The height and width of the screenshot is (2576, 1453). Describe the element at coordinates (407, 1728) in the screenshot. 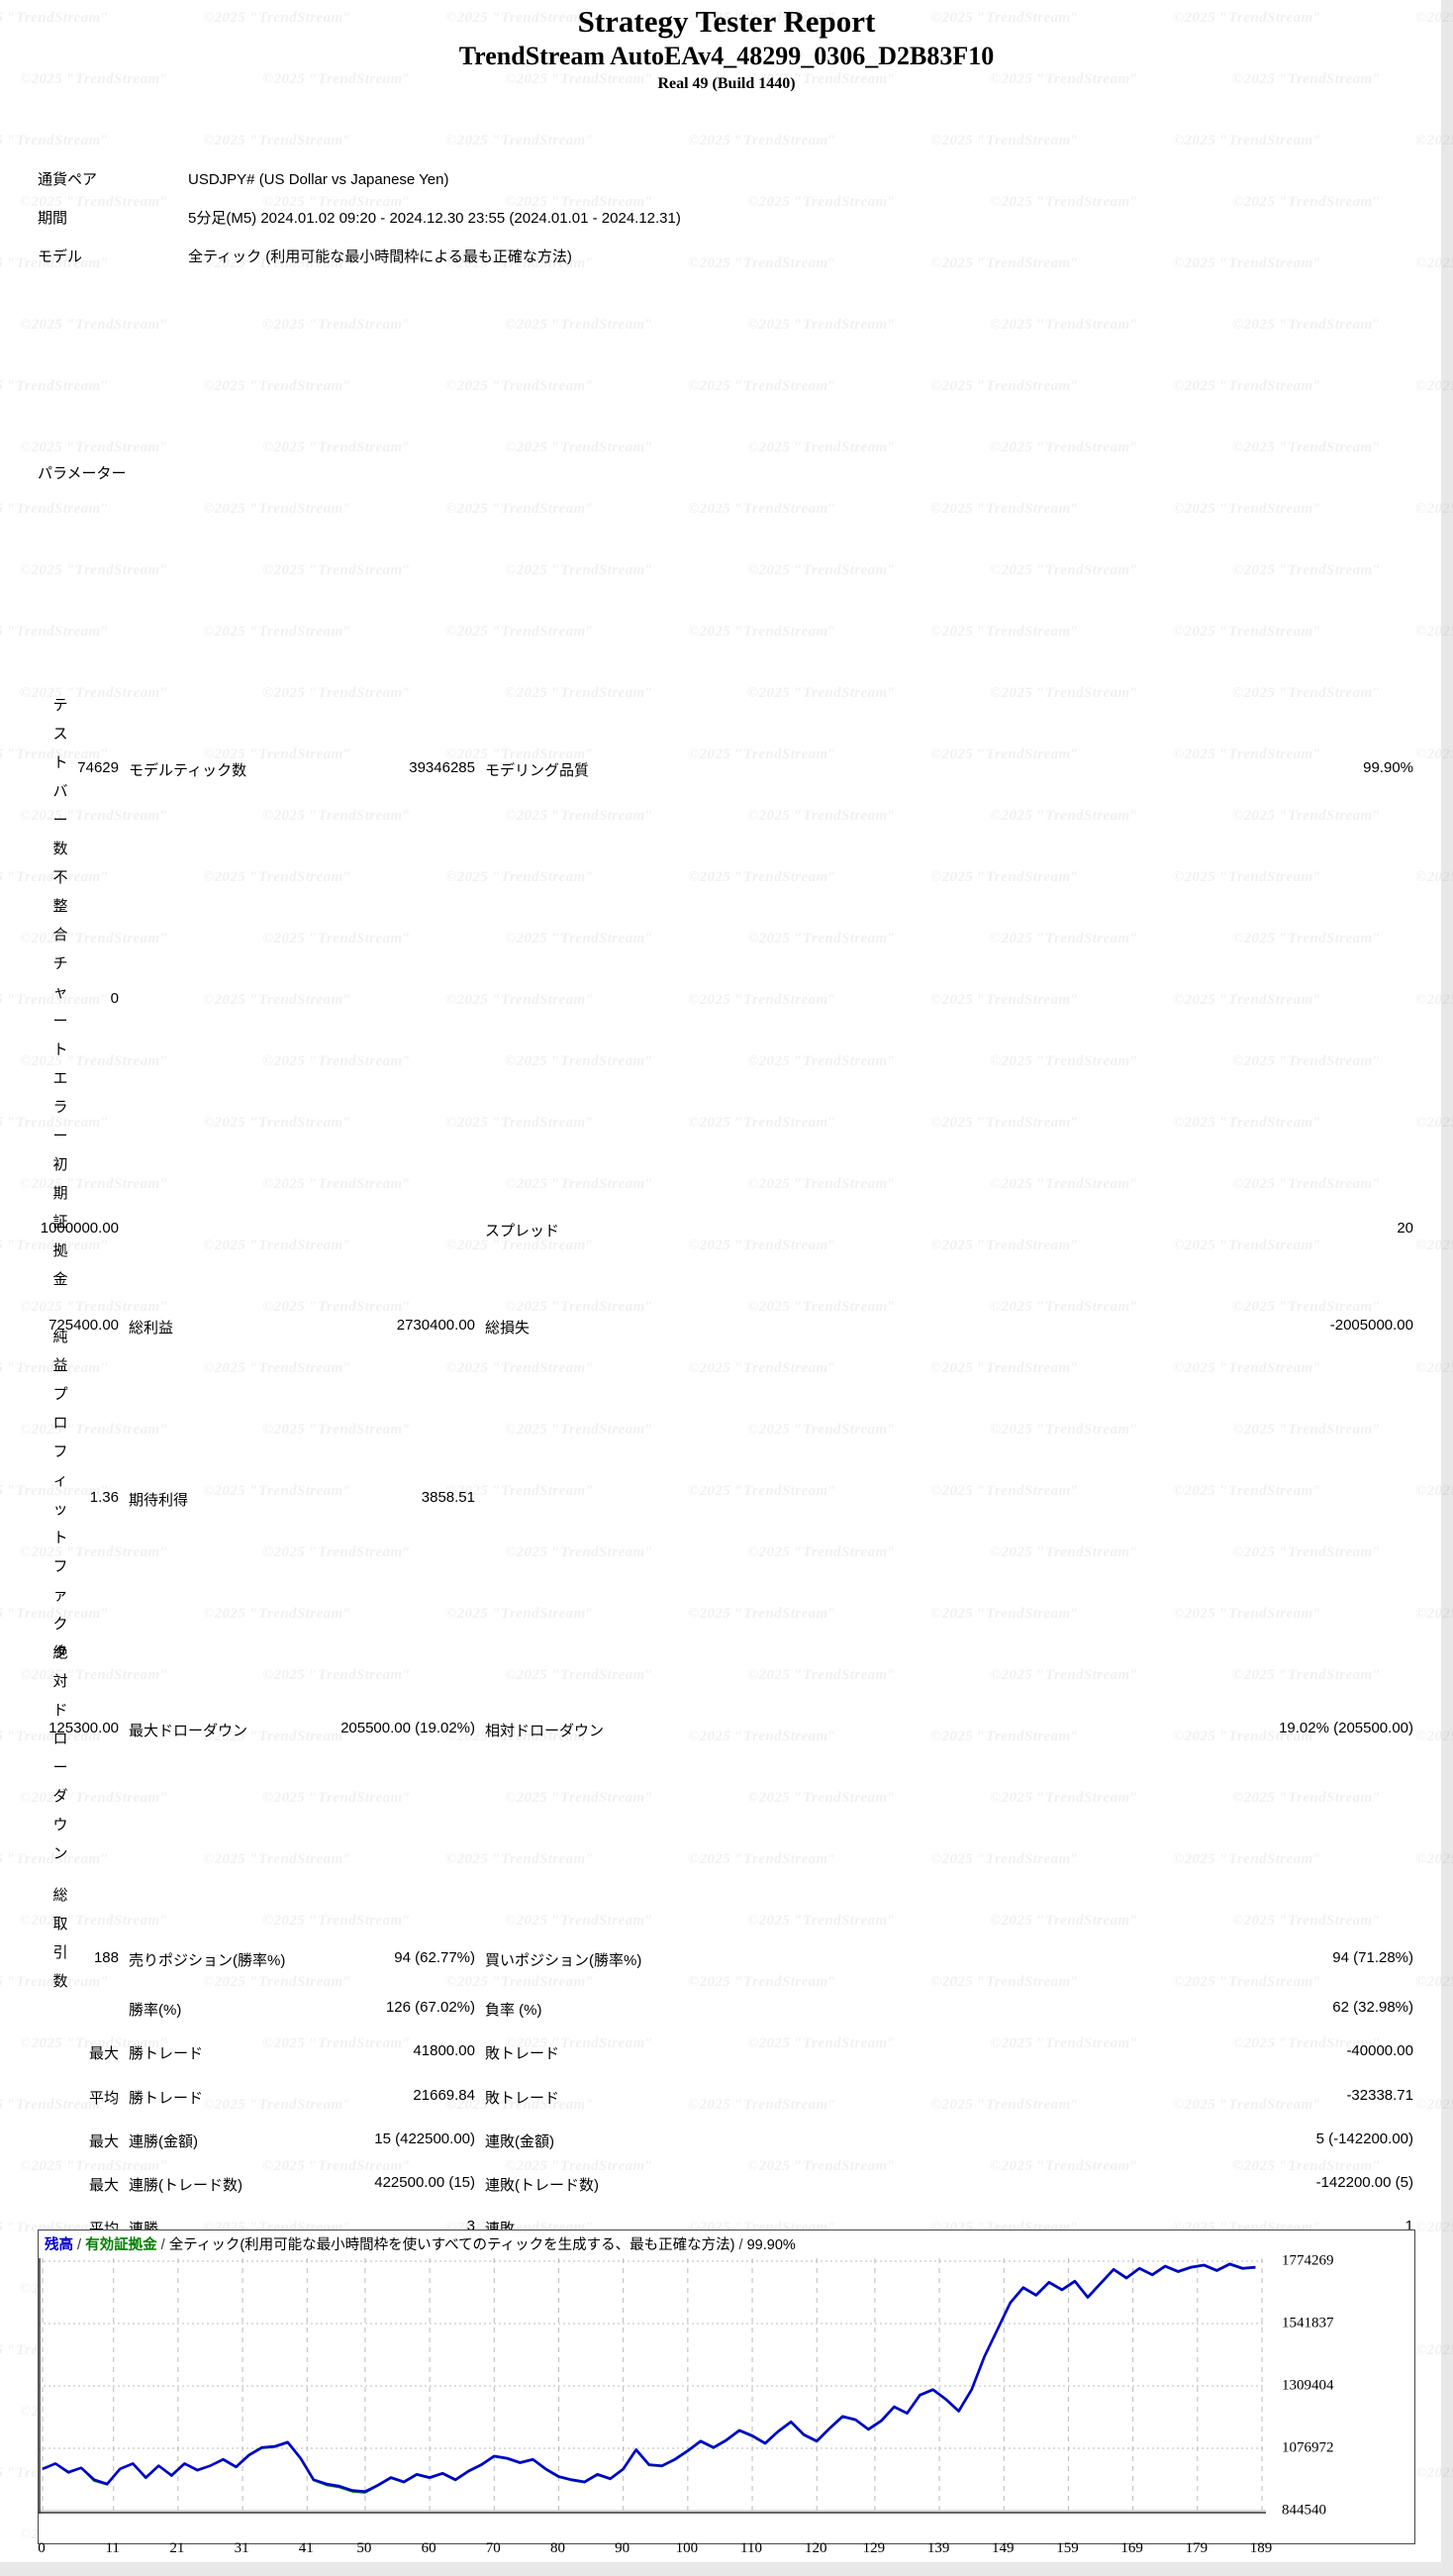

I see `maxdd-value: 205500.00 (19.02%)` at that location.